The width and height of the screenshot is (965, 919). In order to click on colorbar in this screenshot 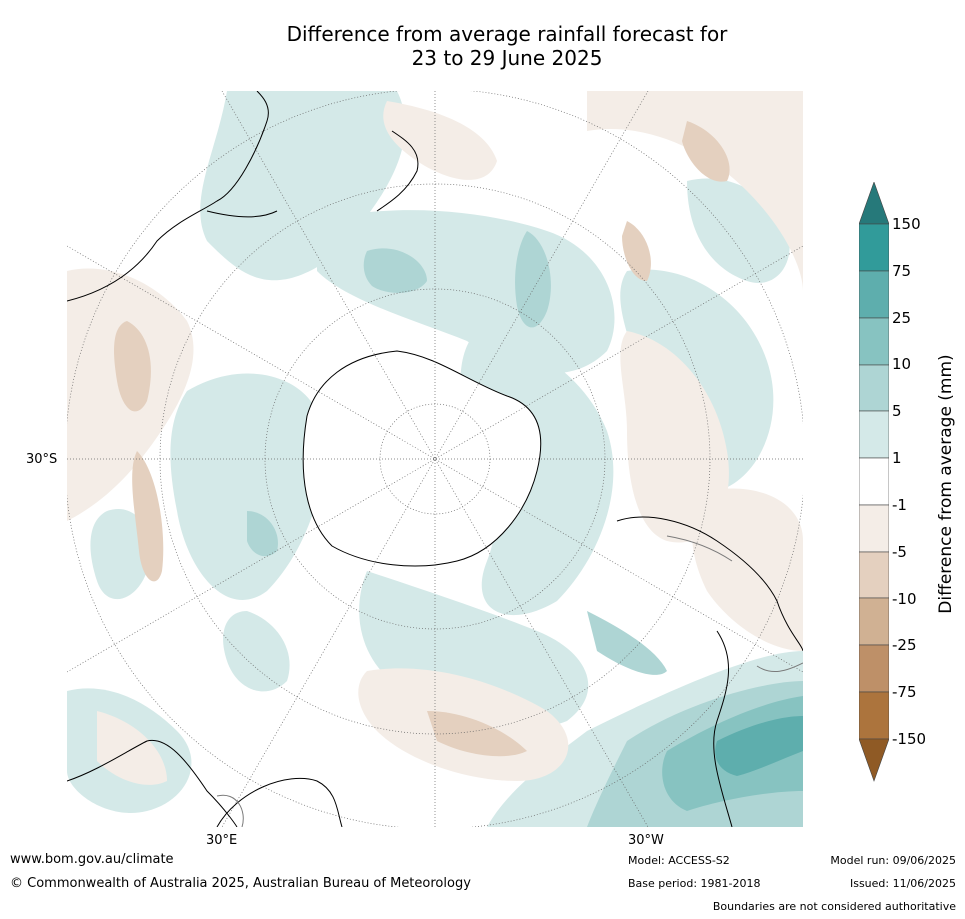, I will do `click(874, 481)`.